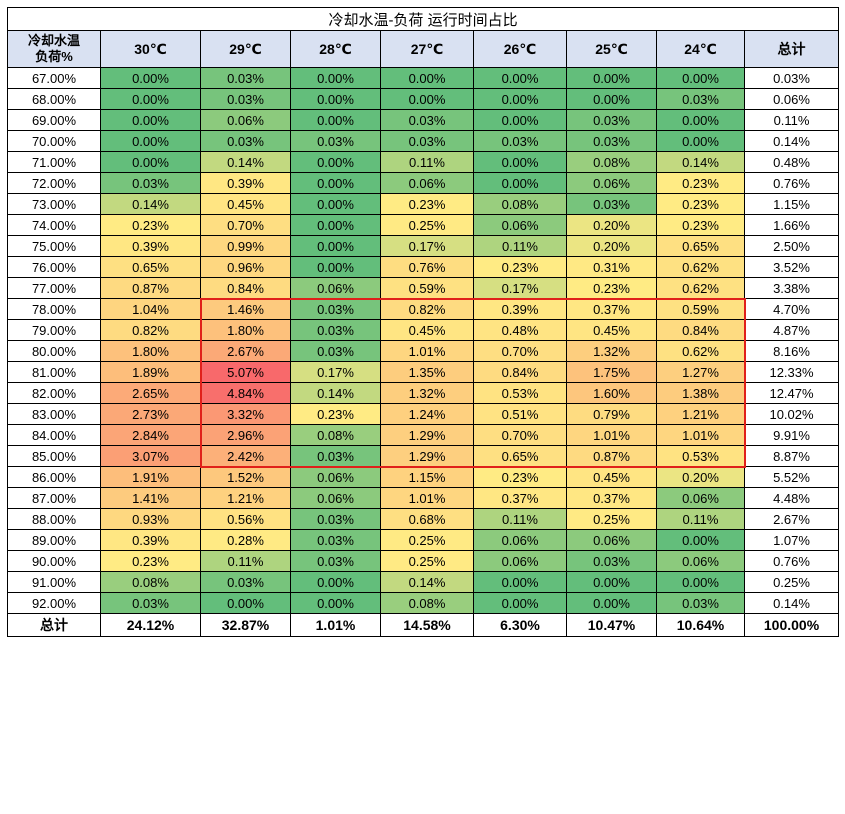 The width and height of the screenshot is (845, 814). What do you see at coordinates (520, 498) in the screenshot?
I see `value-cell: 0.37%` at bounding box center [520, 498].